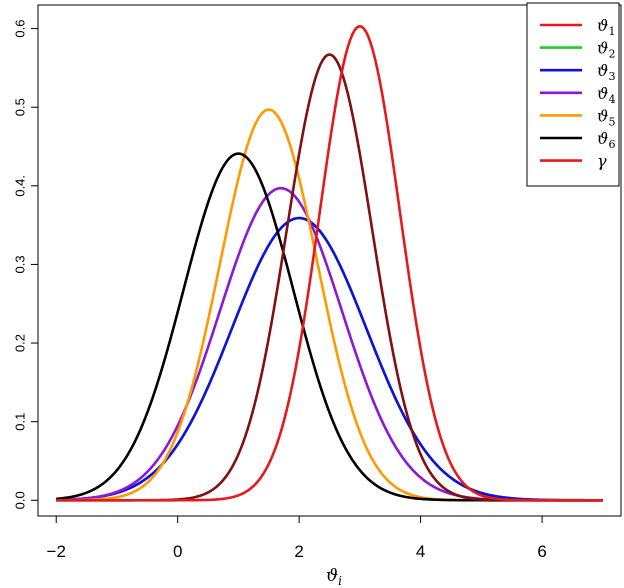 This screenshot has height=588, width=624. What do you see at coordinates (20, 422) in the screenshot?
I see `y-tick-label: 0.1` at bounding box center [20, 422].